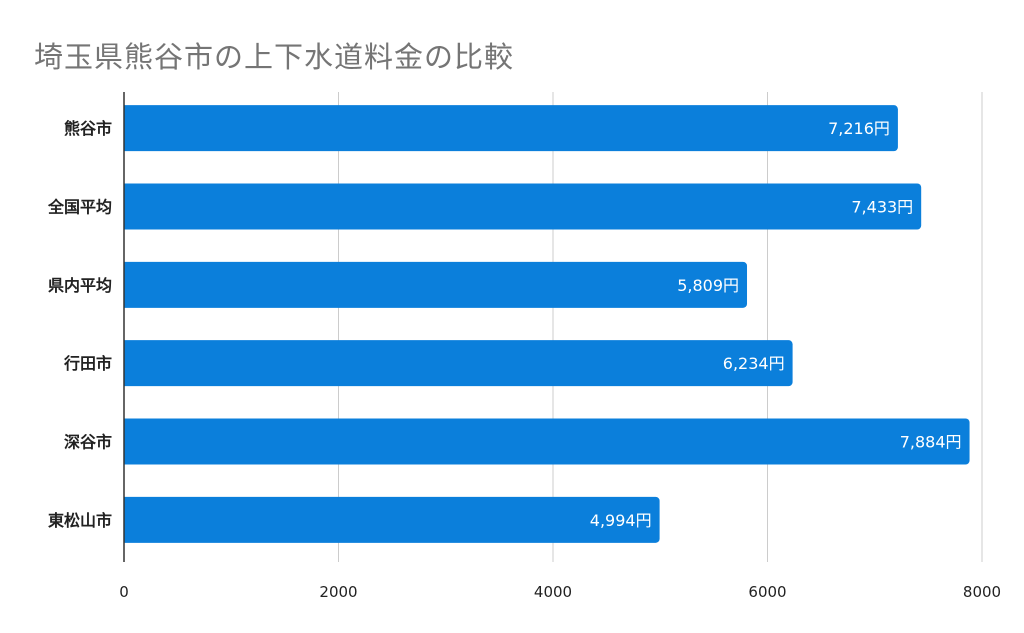 This screenshot has height=633, width=1024. What do you see at coordinates (982, 592) in the screenshot?
I see `x-tick-label: 8000` at bounding box center [982, 592].